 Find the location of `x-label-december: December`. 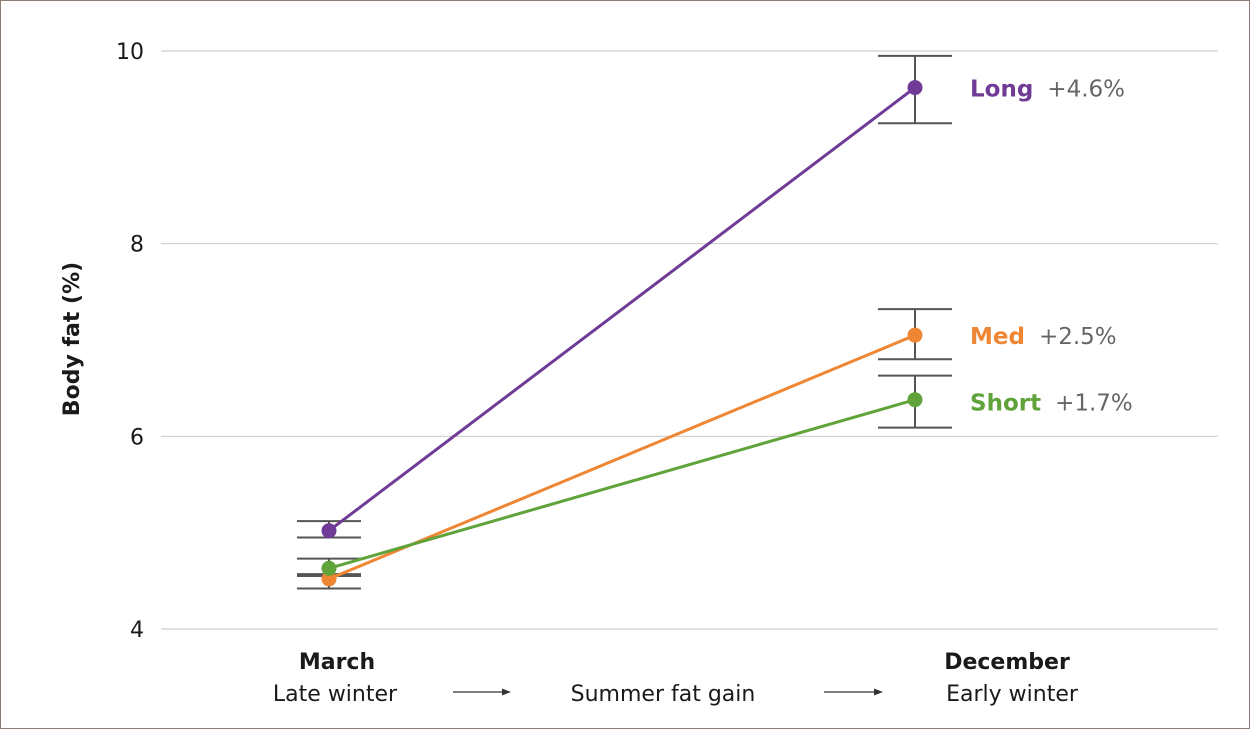

x-label-december: December is located at coordinates (1007, 662).